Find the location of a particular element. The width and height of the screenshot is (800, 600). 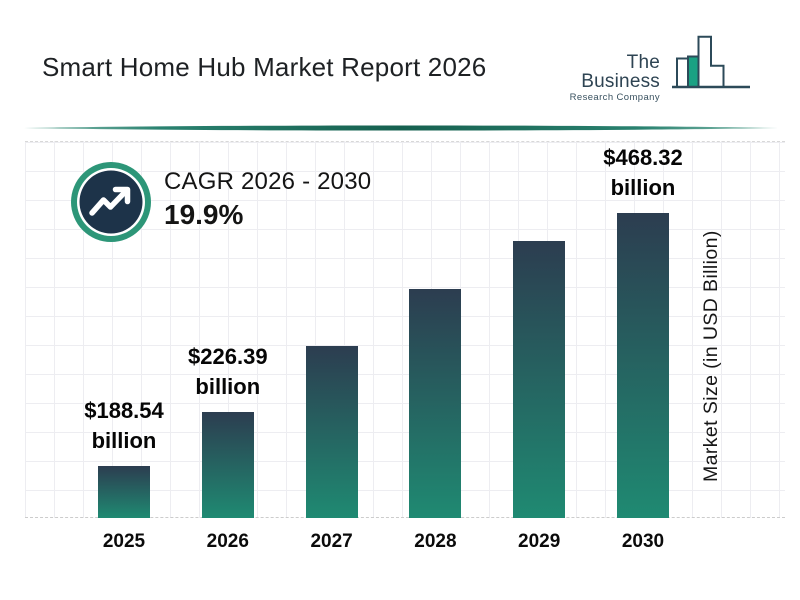

bar-2025 is located at coordinates (124, 492).